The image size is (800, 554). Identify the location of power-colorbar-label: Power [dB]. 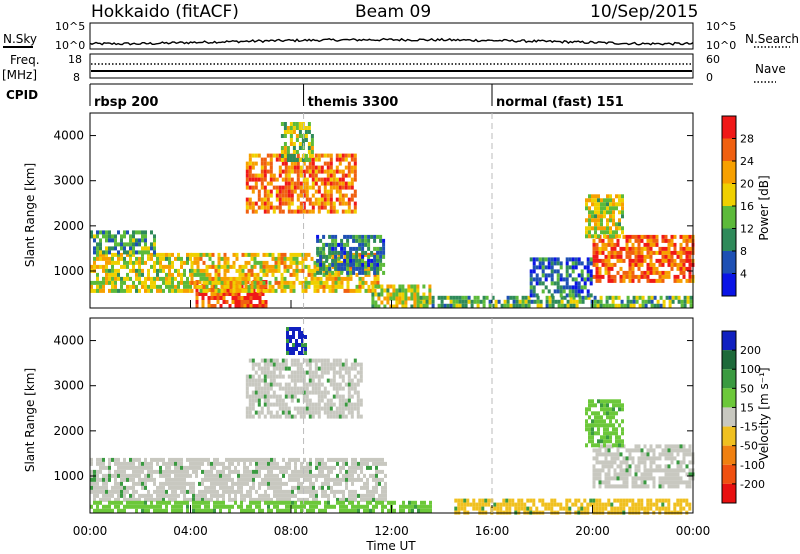
(764, 207).